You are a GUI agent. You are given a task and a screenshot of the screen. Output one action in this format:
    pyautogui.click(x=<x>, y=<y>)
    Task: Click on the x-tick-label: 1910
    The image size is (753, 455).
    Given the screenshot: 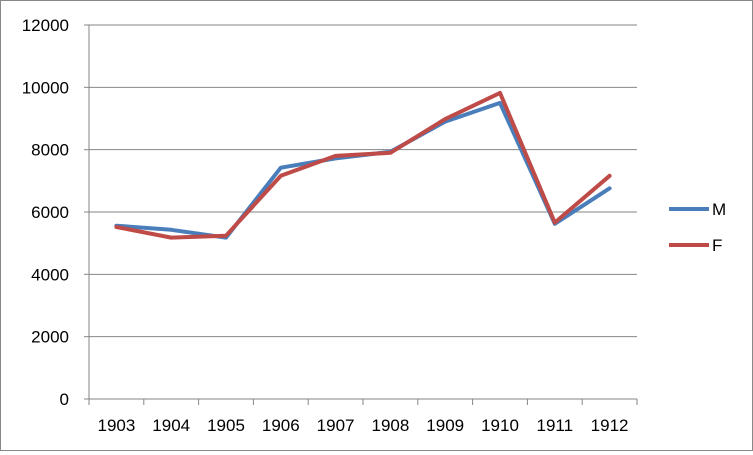 What is the action you would take?
    pyautogui.click(x=500, y=425)
    